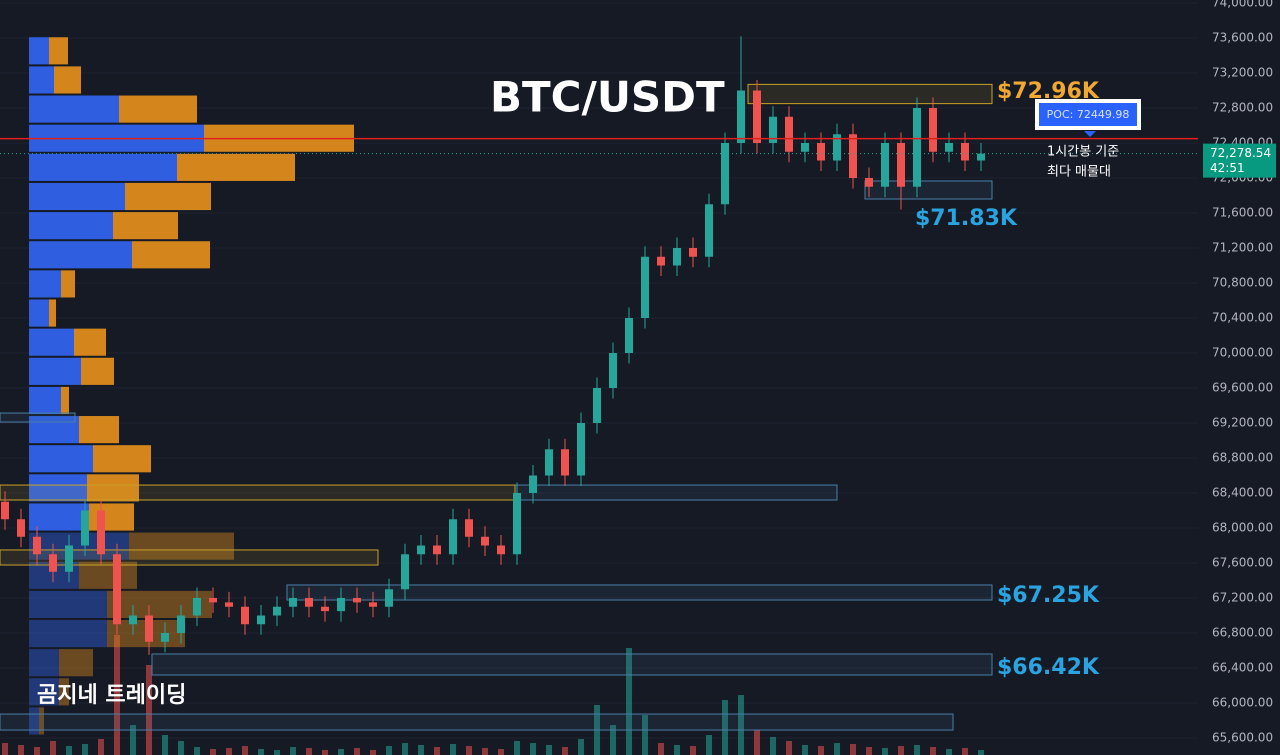  I want to click on y-tick-label: 67,600.00, so click(1242, 563).